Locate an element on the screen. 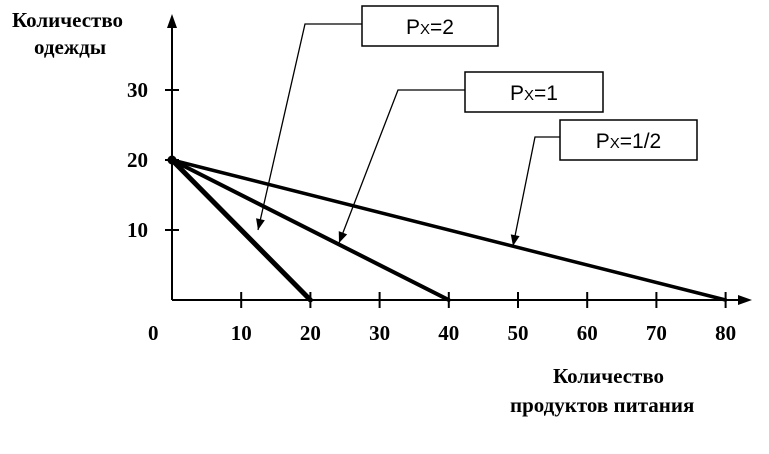  x-tick-label: 50 is located at coordinates (518, 333).